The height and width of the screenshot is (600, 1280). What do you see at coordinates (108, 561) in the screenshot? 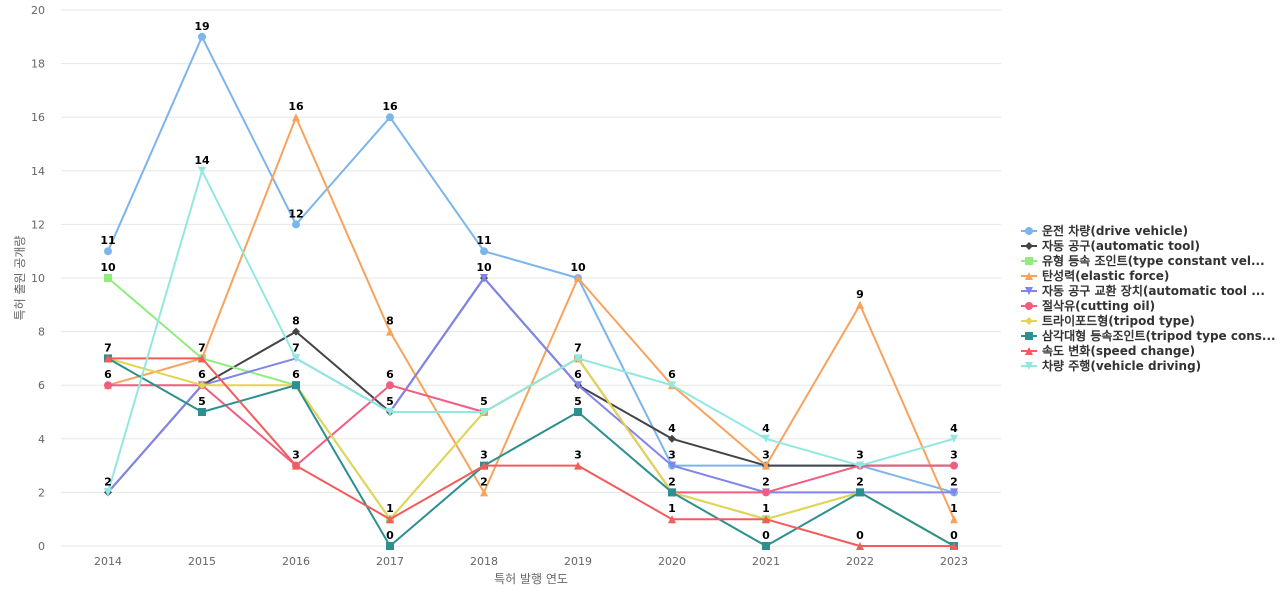
I see `x-tick-label: 2014` at bounding box center [108, 561].